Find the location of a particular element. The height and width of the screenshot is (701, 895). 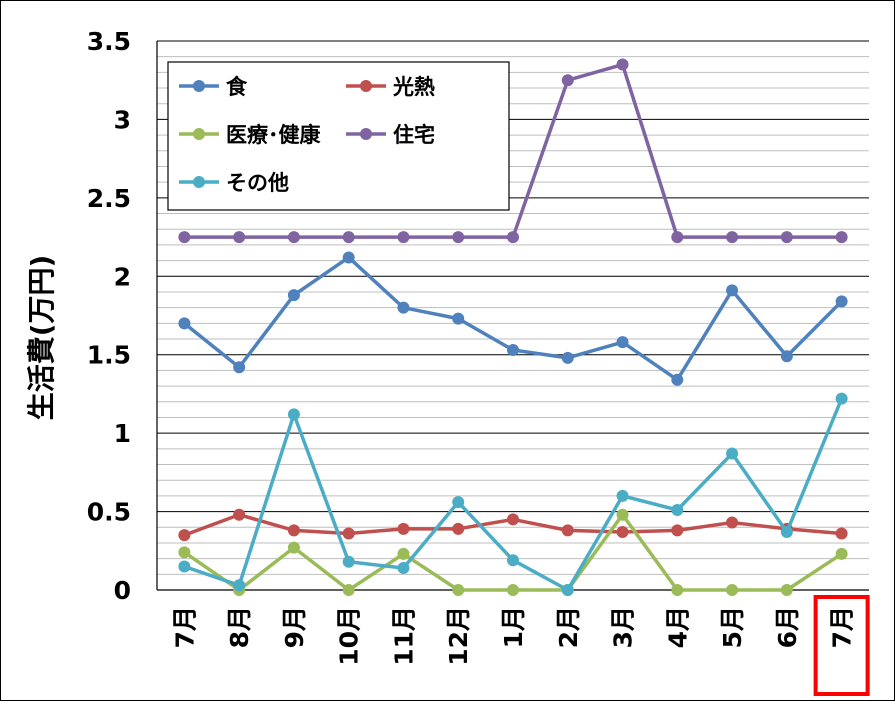

x-tick-label: 11月 is located at coordinates (403, 636).